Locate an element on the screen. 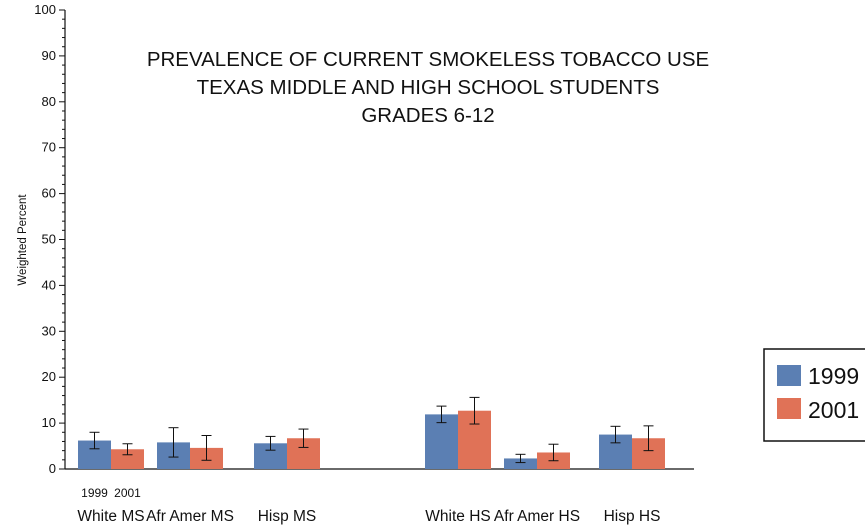 This screenshot has height=525, width=865. legend-swatch-2001 is located at coordinates (789, 408).